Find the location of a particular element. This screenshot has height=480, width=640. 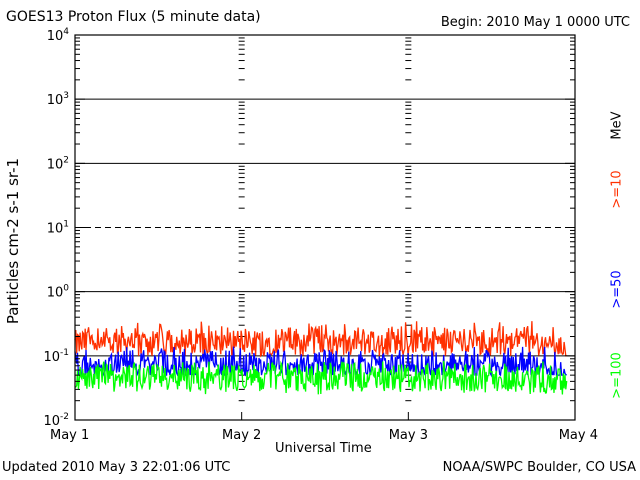

y-tick-label: 10² is located at coordinates (58, 163).